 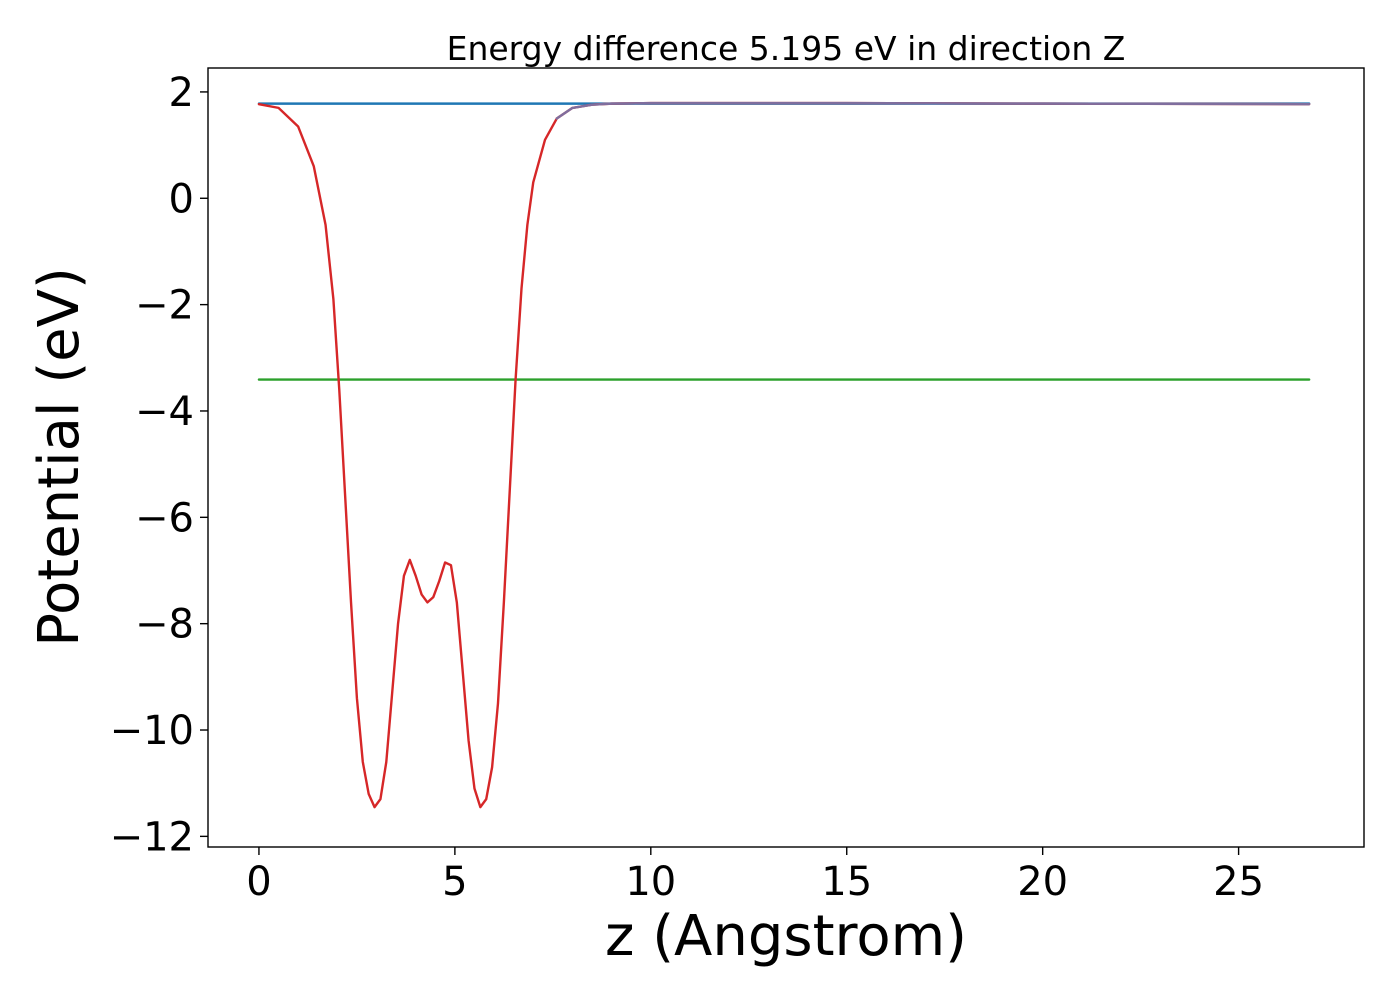 What do you see at coordinates (152, 837) in the screenshot?
I see `y-tick-label: −12` at bounding box center [152, 837].